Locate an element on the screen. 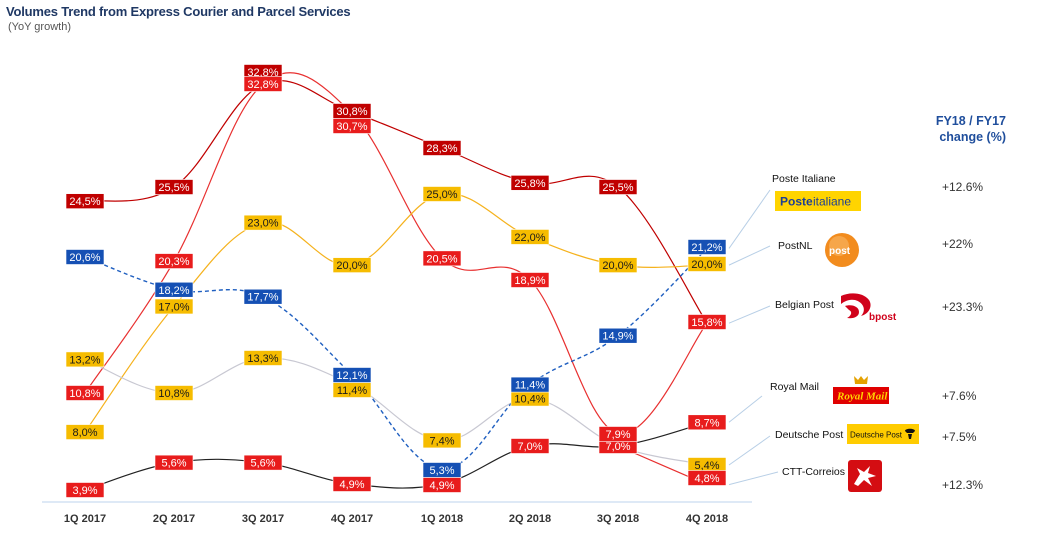  data-label-poste-8: 20,0% is located at coordinates (707, 264).